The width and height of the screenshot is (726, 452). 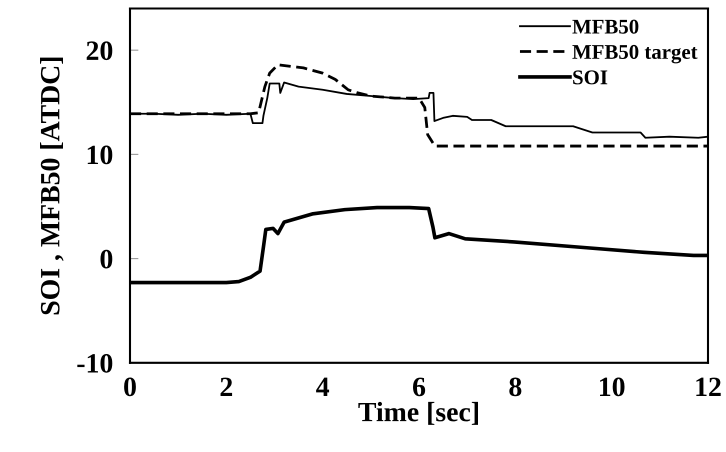 What do you see at coordinates (52, 186) in the screenshot?
I see `y-axis-title: SOI , MFB50 [ATDC]` at bounding box center [52, 186].